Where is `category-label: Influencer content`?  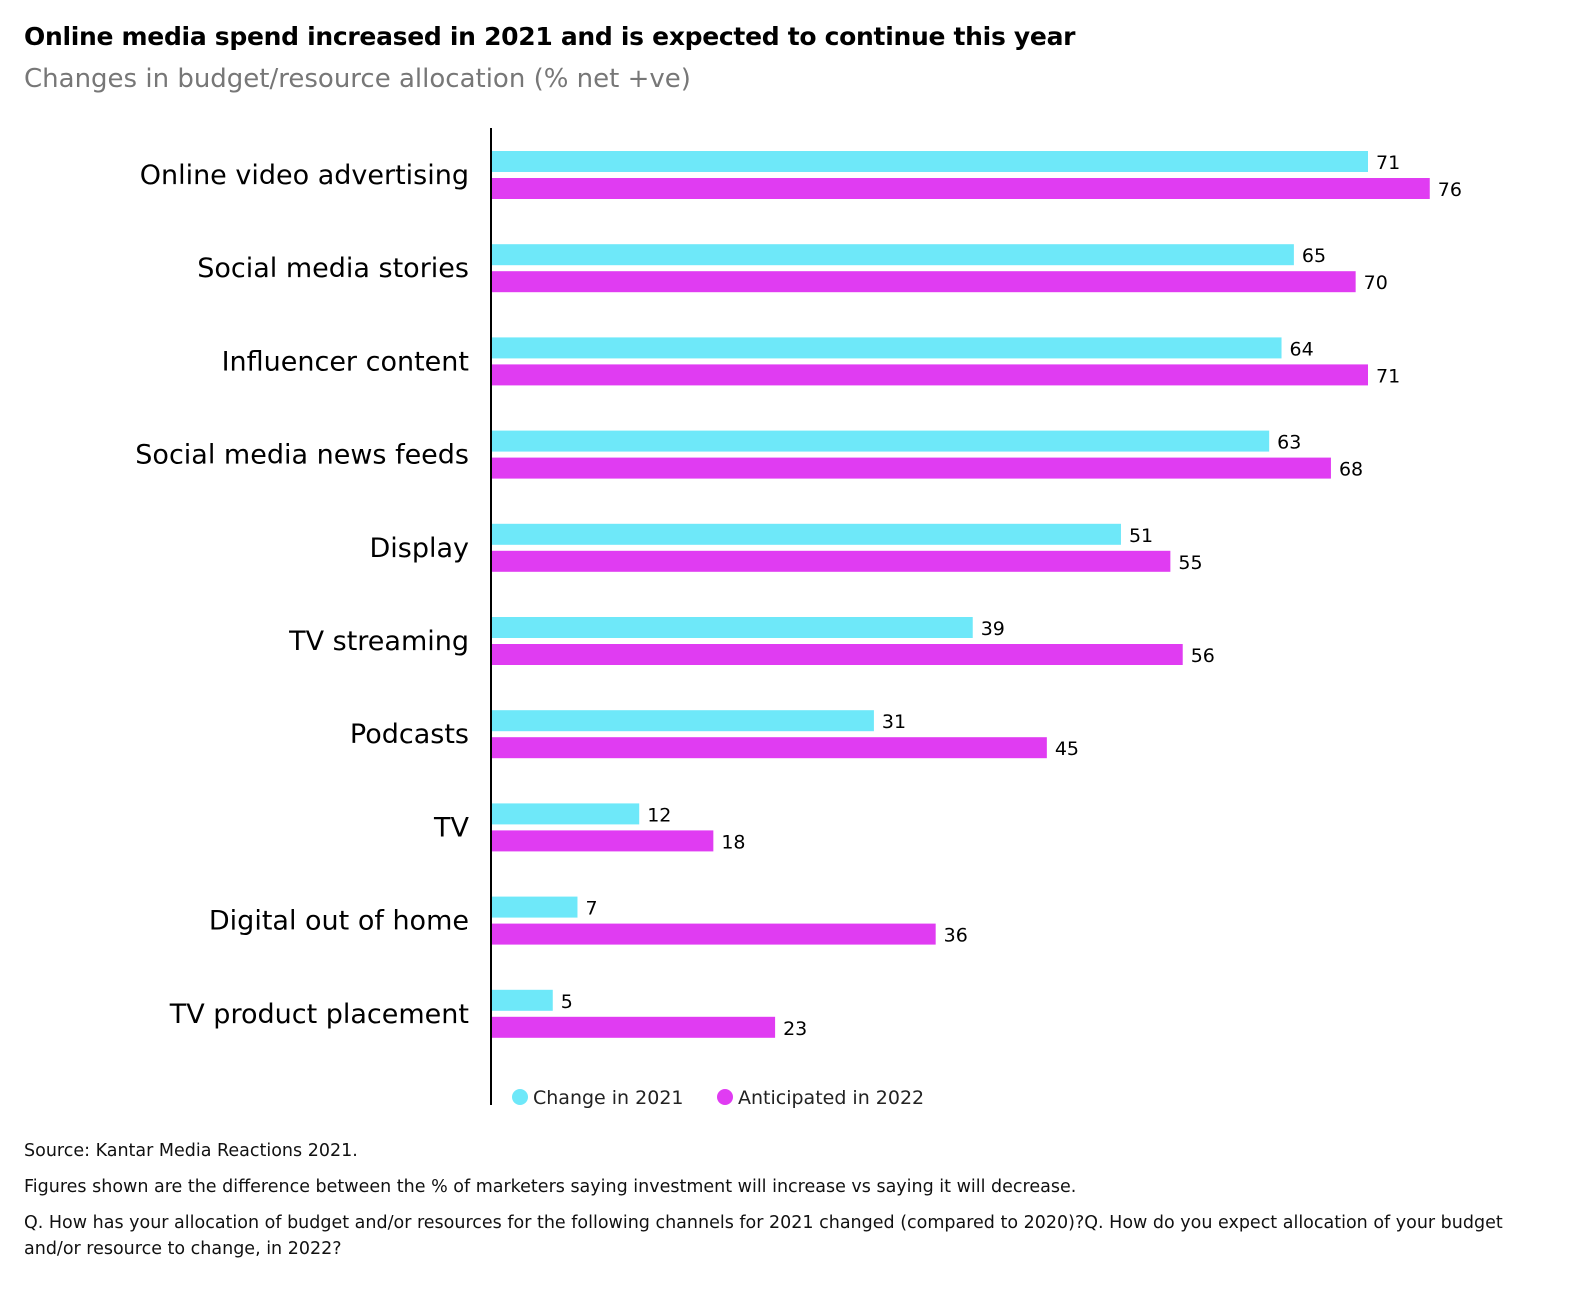 category-label: Influencer content is located at coordinates (345, 361).